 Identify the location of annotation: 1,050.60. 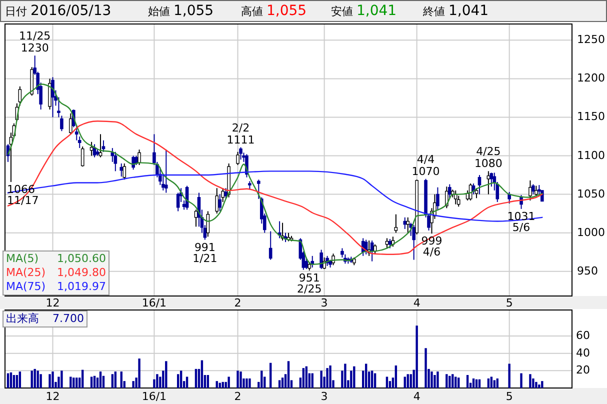
(81, 259).